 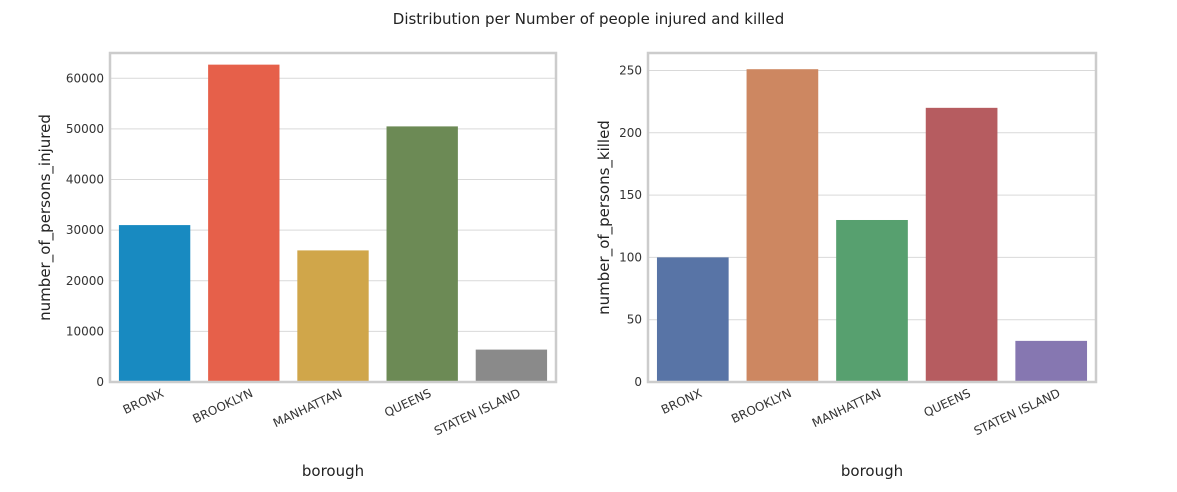 What do you see at coordinates (634, 320) in the screenshot?
I see `chart2-y-tick-label: 50` at bounding box center [634, 320].